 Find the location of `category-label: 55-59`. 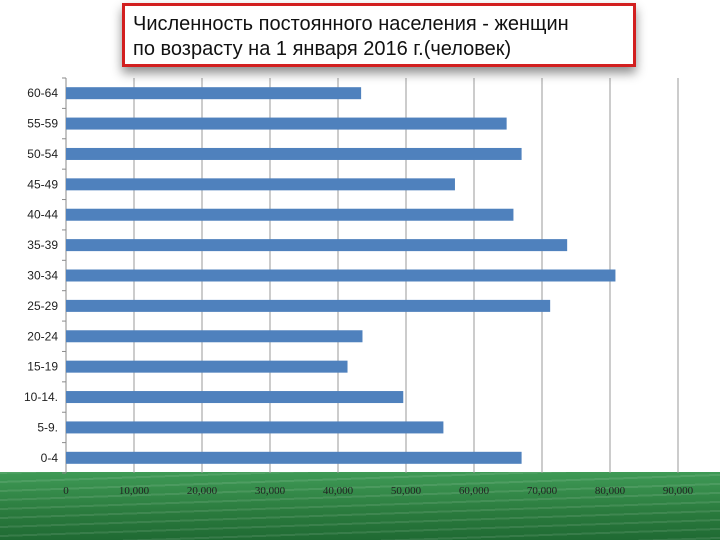

category-label: 55-59 is located at coordinates (42, 124).